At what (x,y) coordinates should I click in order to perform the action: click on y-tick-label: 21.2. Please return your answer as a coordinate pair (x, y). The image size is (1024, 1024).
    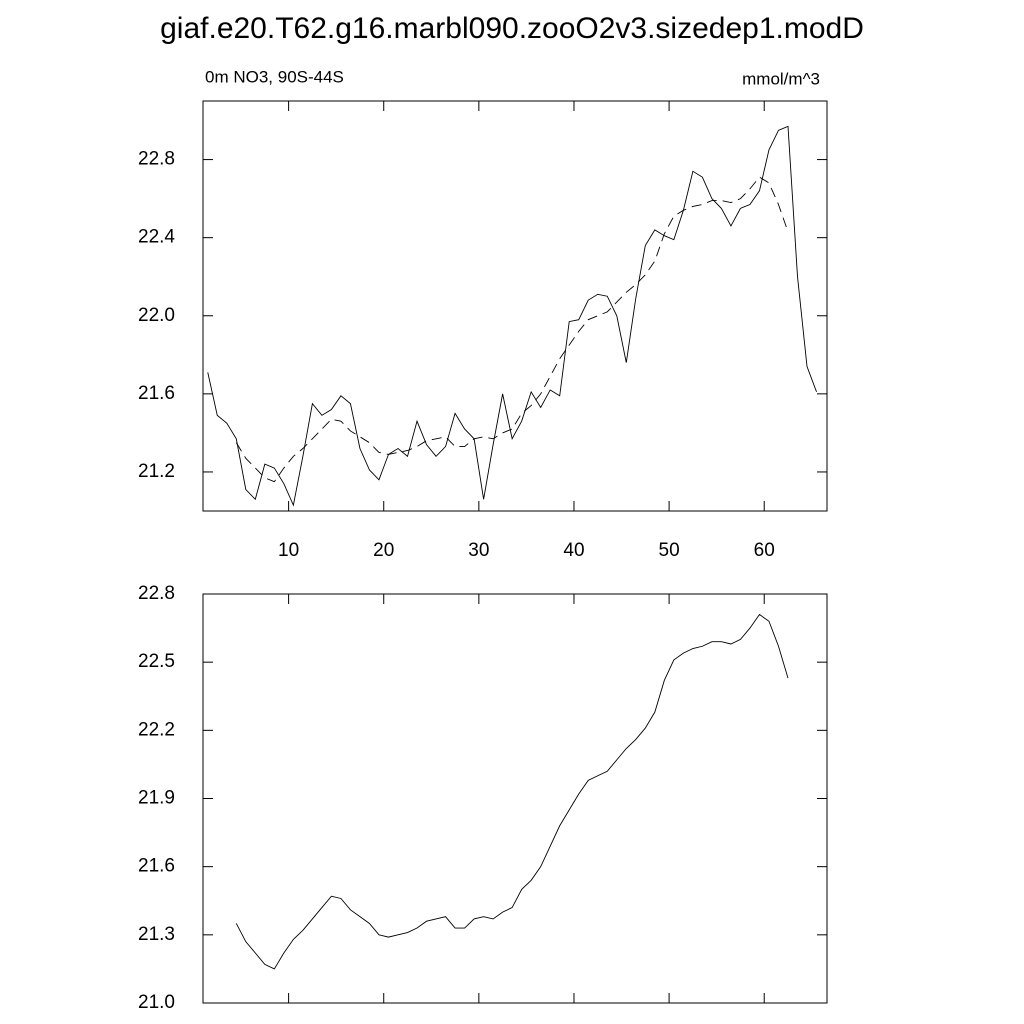
    Looking at the image, I should click on (156, 471).